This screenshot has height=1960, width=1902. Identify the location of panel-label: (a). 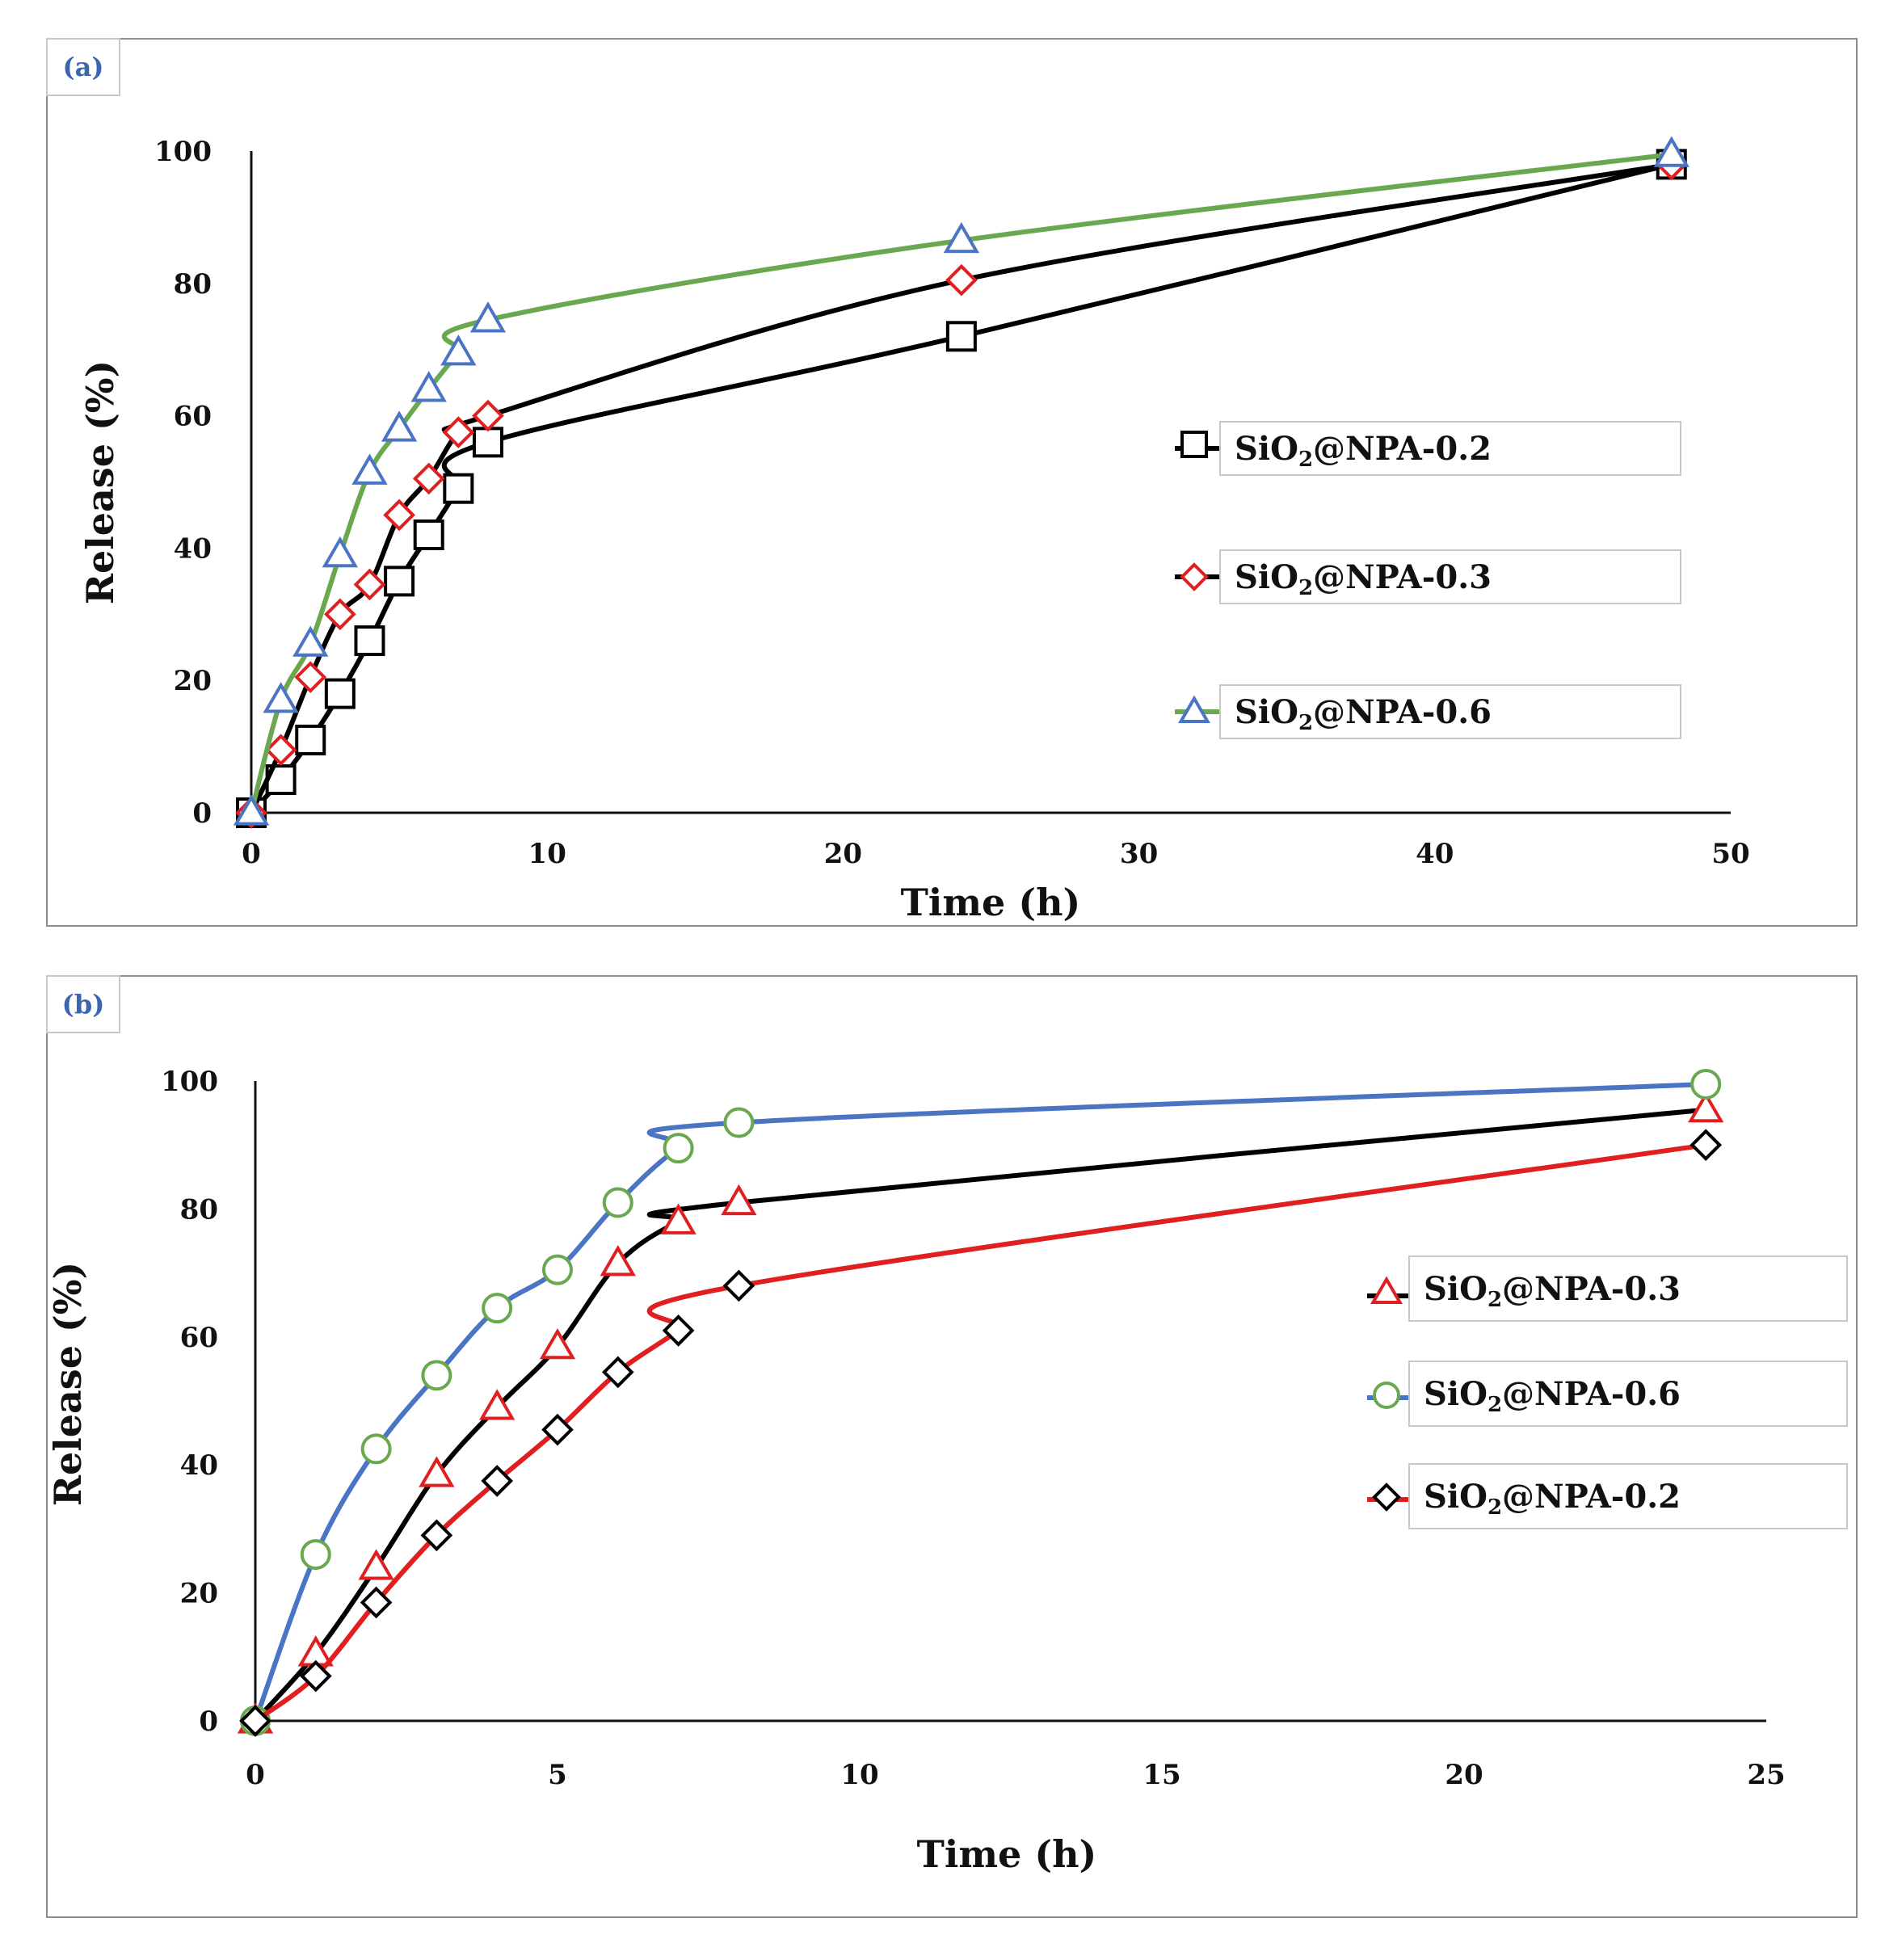
(83, 67).